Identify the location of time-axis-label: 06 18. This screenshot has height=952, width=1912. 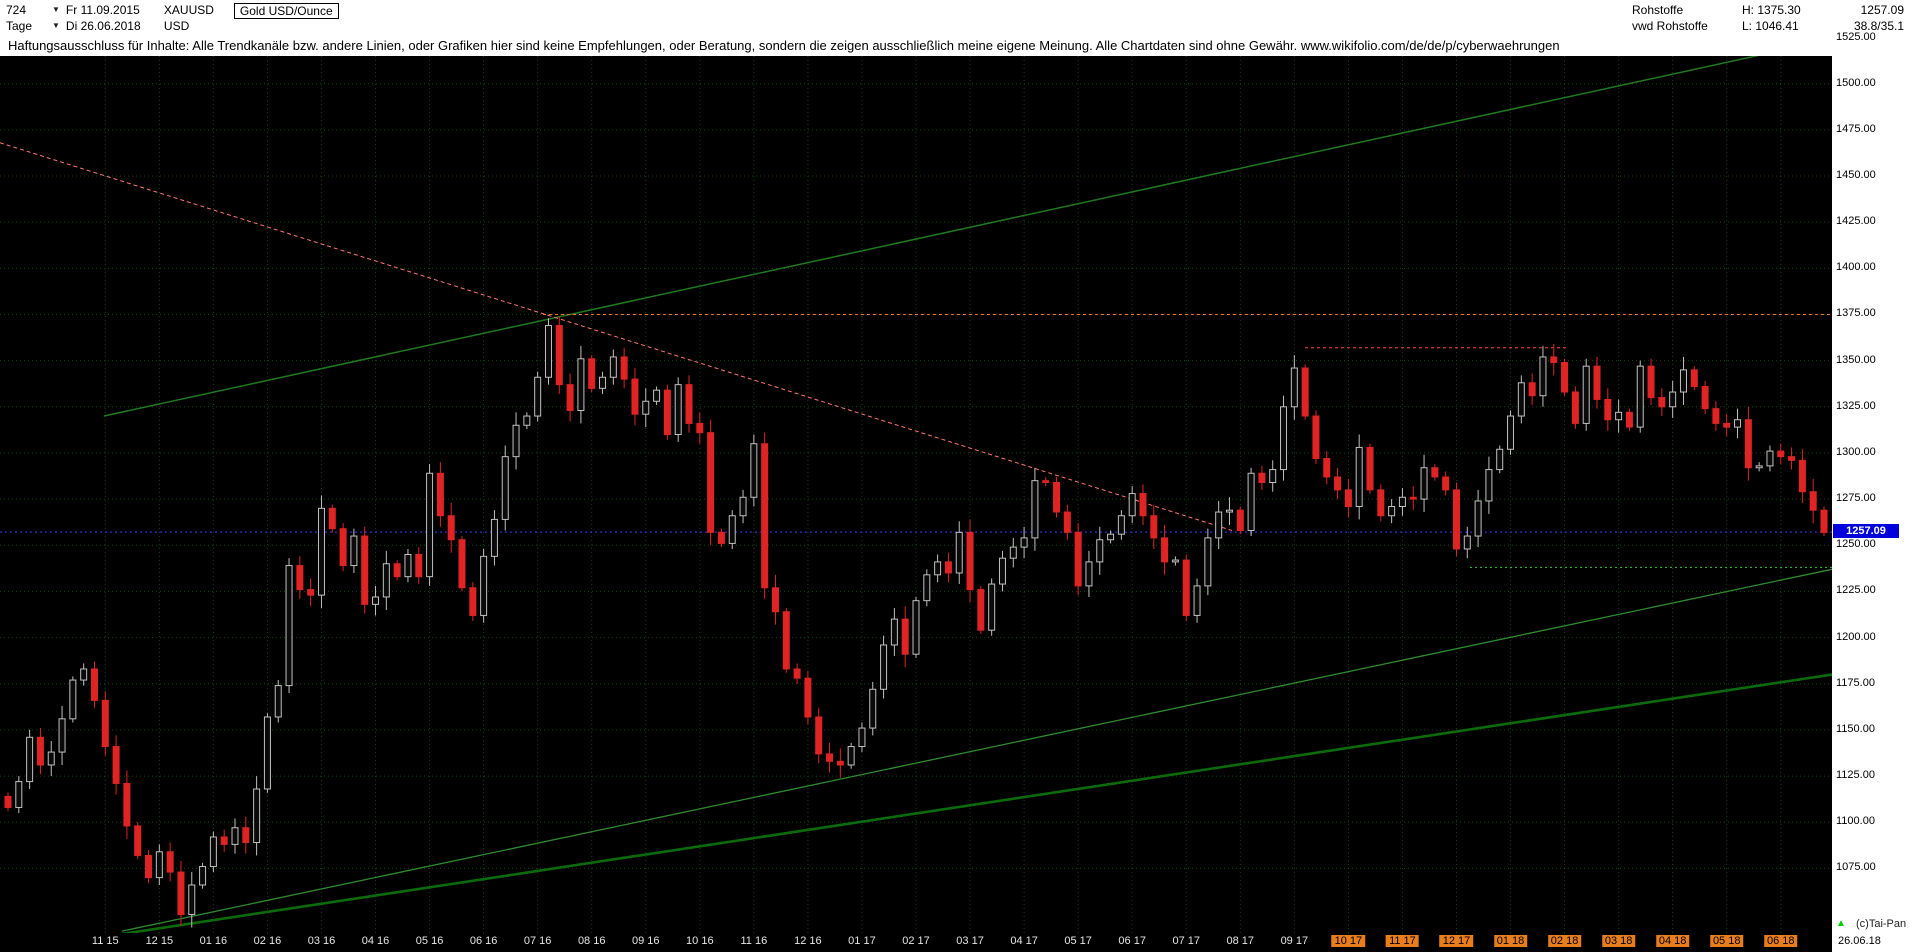
(1780, 941).